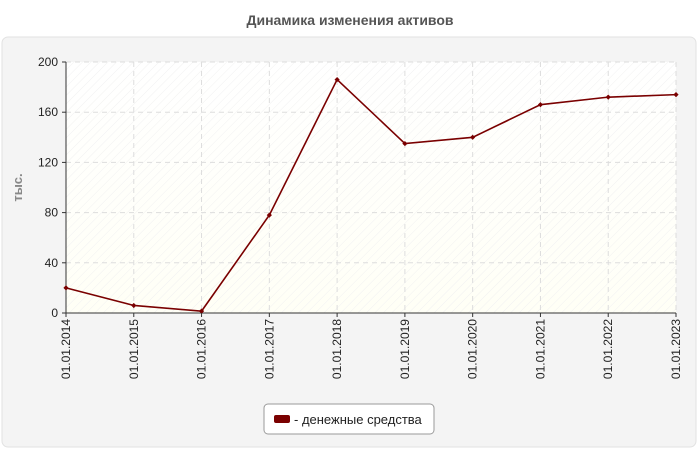 The height and width of the screenshot is (450, 700). I want to click on x-tick-label: 01.01.2022, so click(608, 349).